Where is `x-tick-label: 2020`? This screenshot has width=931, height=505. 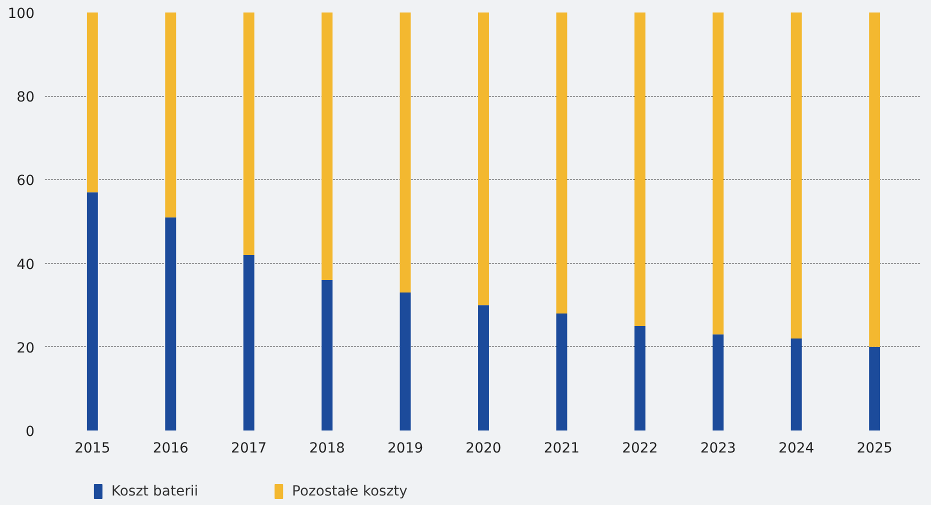
x-tick-label: 2020 is located at coordinates (484, 448).